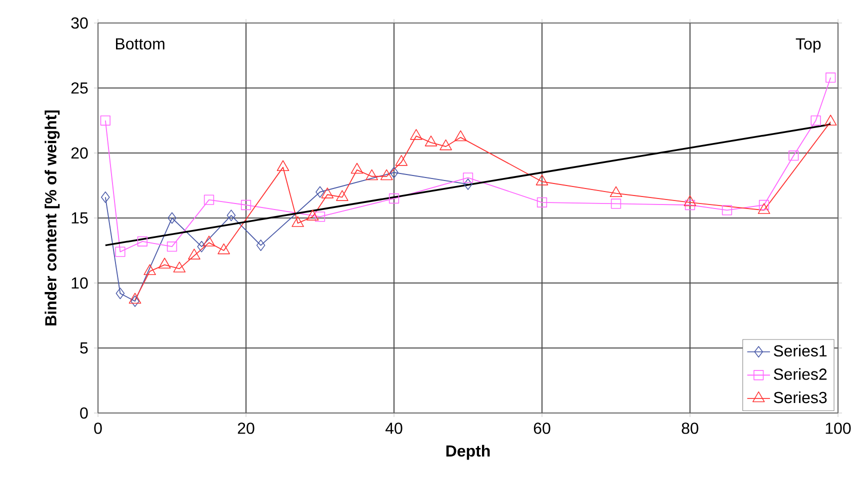  Describe the element at coordinates (800, 350) in the screenshot. I see `legend-label: Series1` at that location.